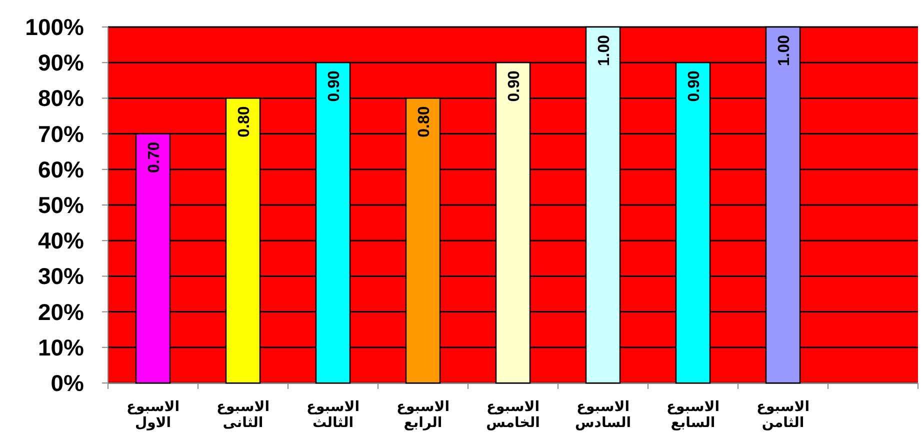 The width and height of the screenshot is (922, 445). I want to click on y-tick-label: 60%, so click(61, 169).